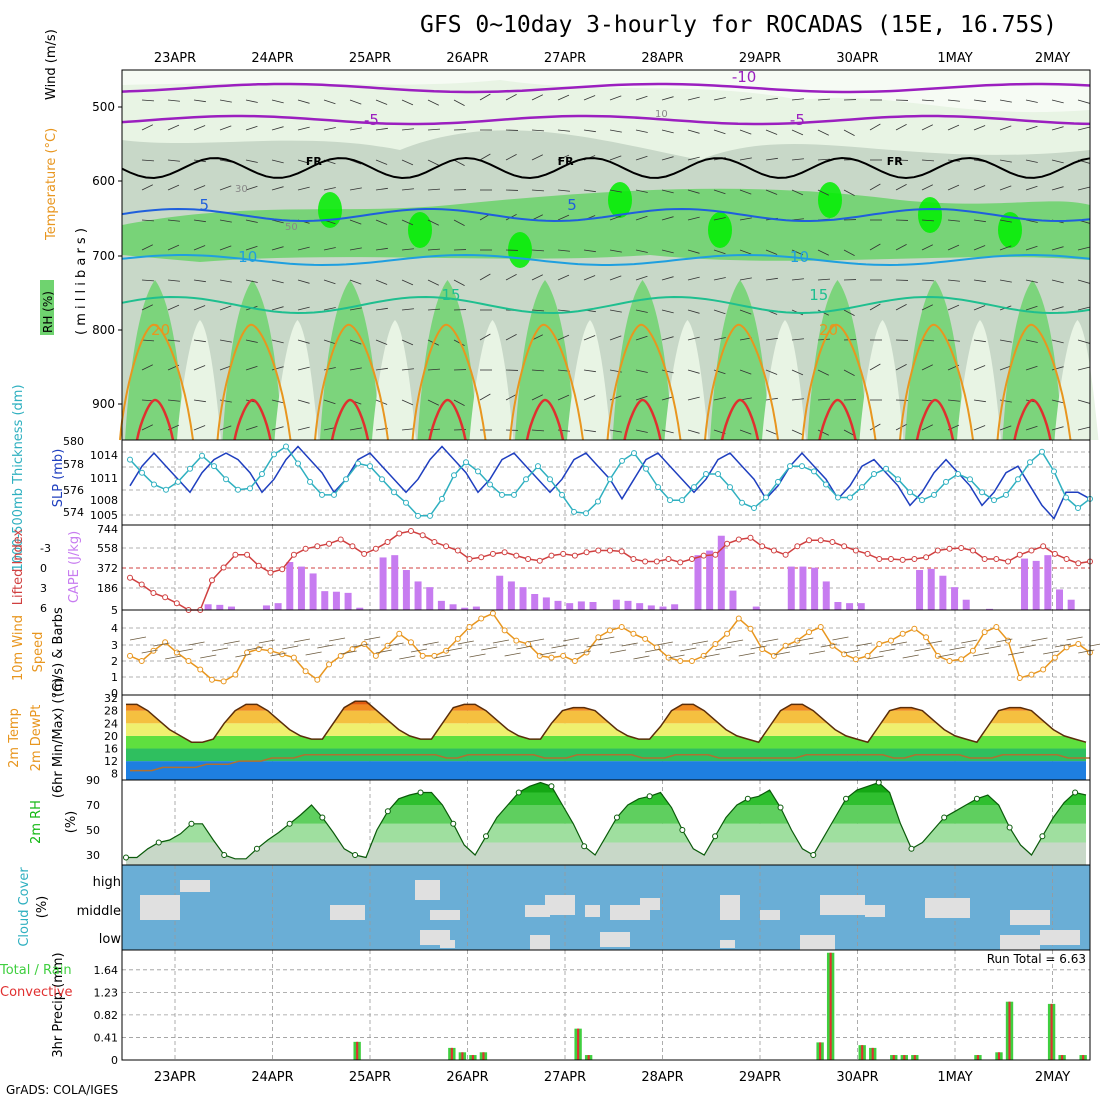 The height and width of the screenshot is (1100, 1100). What do you see at coordinates (14, 738) in the screenshot?
I see `temp-ylabel-1: 2m Temp` at bounding box center [14, 738].